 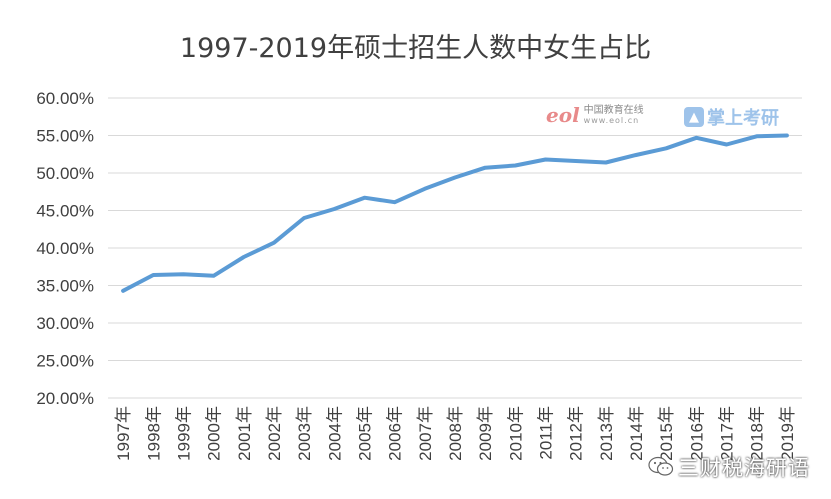 I want to click on x-tick-label: 2000年, so click(x=214, y=433).